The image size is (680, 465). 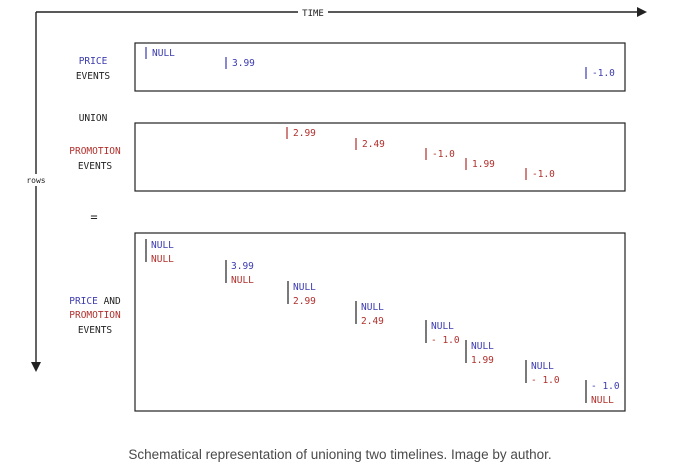 What do you see at coordinates (93, 61) in the screenshot?
I see `price-events-label-price: PRICE` at bounding box center [93, 61].